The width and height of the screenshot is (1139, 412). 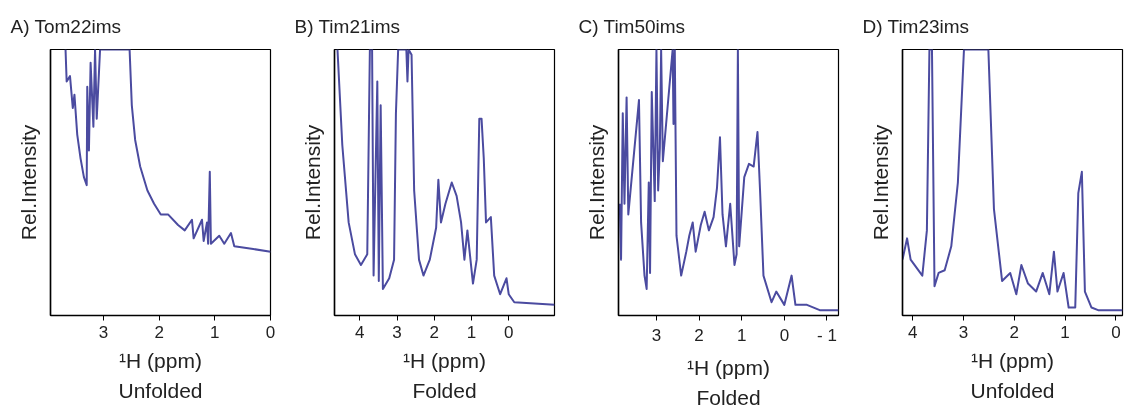 What do you see at coordinates (66, 26) in the screenshot?
I see `chart-title: A) Tom22ims` at bounding box center [66, 26].